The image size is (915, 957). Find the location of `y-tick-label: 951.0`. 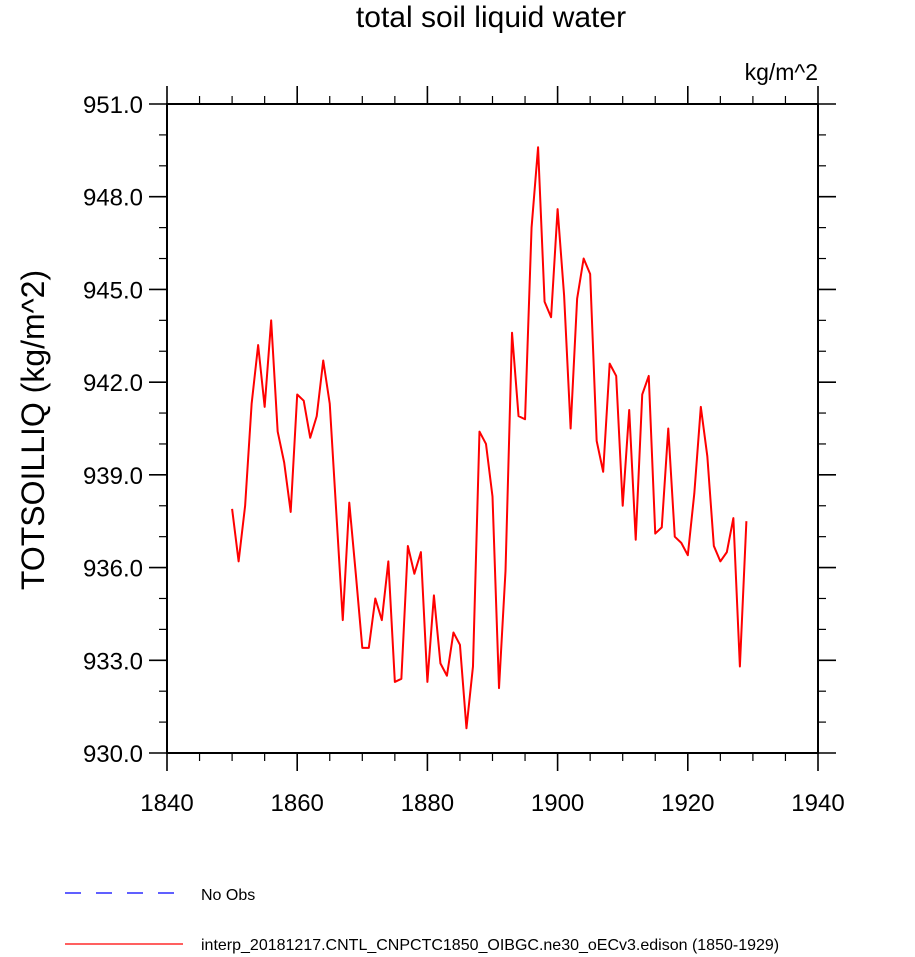

y-tick-label: 951.0 is located at coordinates (113, 105).